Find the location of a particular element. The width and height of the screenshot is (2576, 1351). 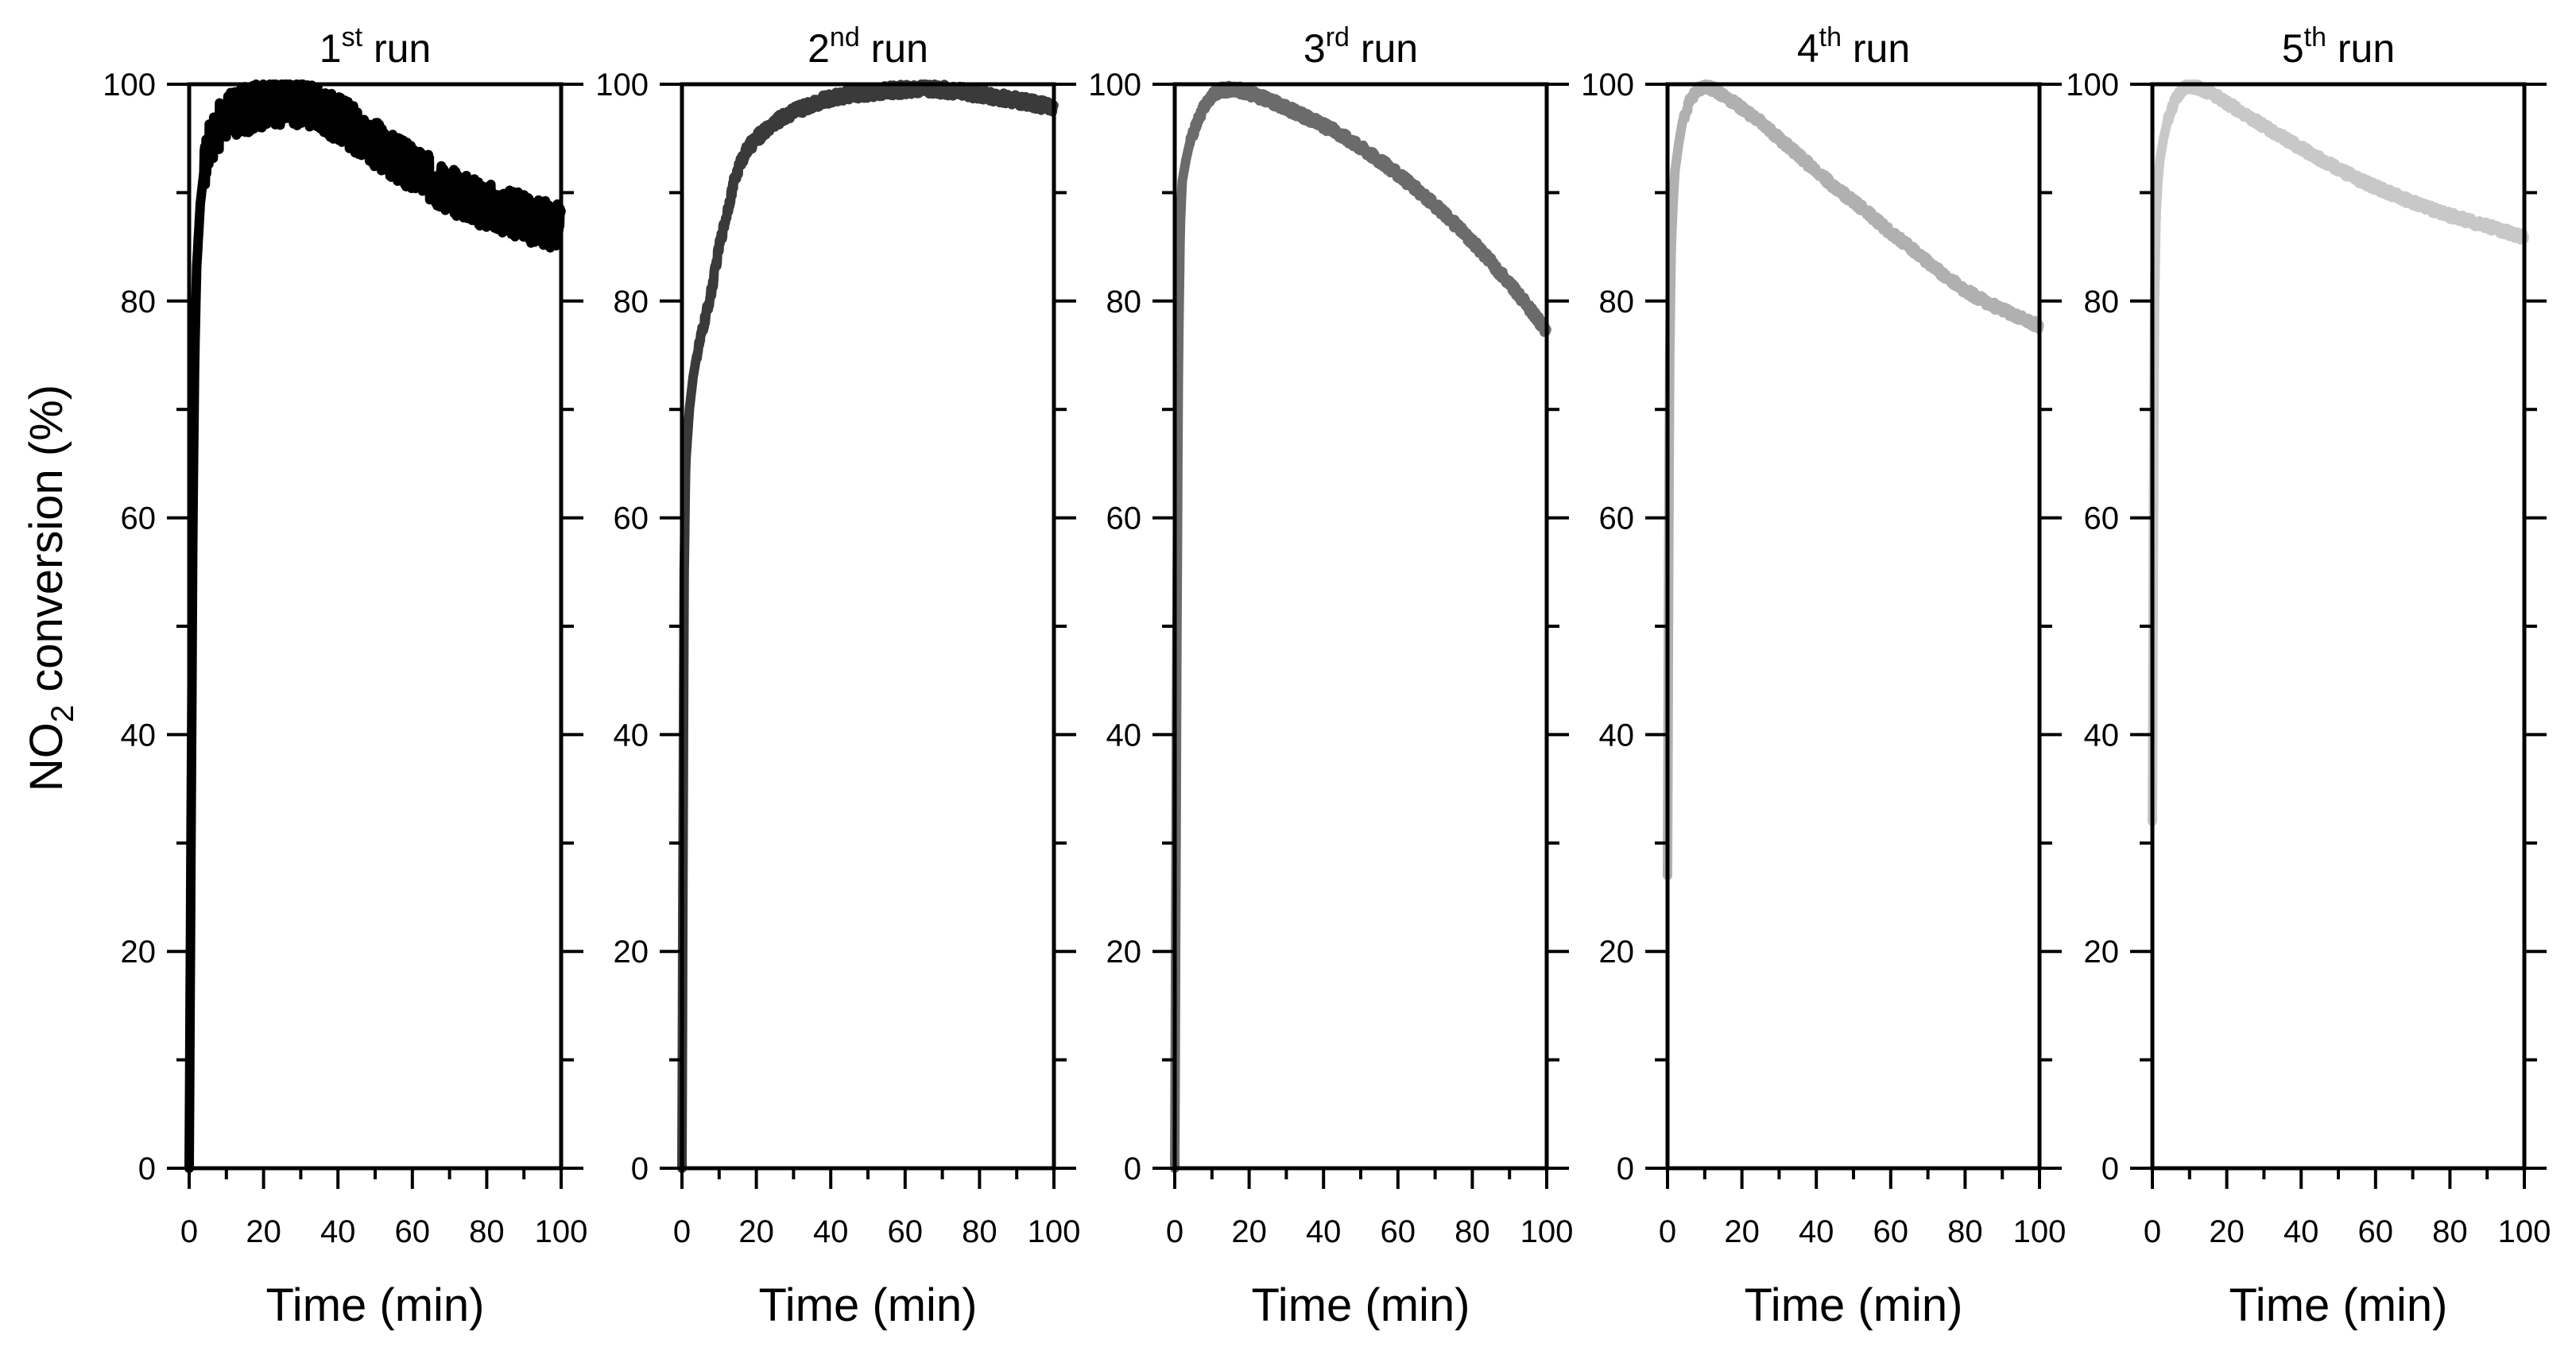

panel-title-number: 3 is located at coordinates (1314, 48).